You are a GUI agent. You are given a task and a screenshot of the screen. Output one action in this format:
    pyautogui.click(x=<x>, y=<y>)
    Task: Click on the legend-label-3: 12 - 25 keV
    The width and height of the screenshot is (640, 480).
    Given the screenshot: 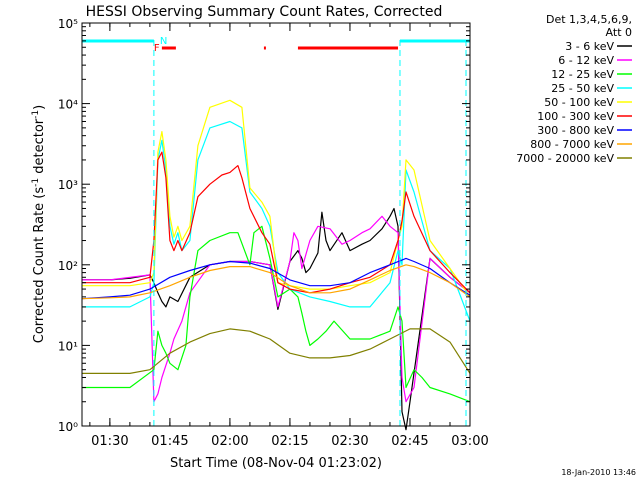 What is the action you would take?
    pyautogui.click(x=582, y=74)
    